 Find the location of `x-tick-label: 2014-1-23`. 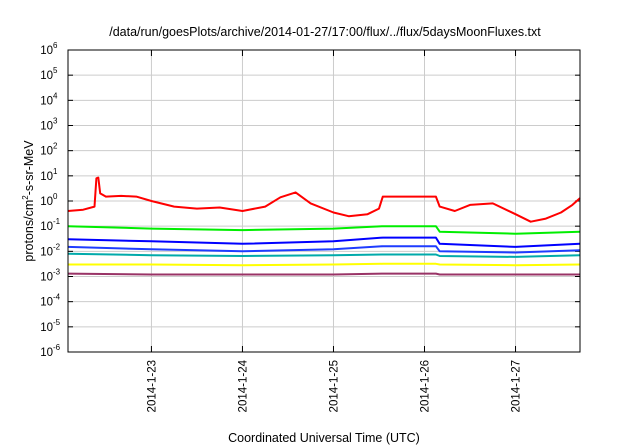

x-tick-label: 2014-1-23 is located at coordinates (152, 386).